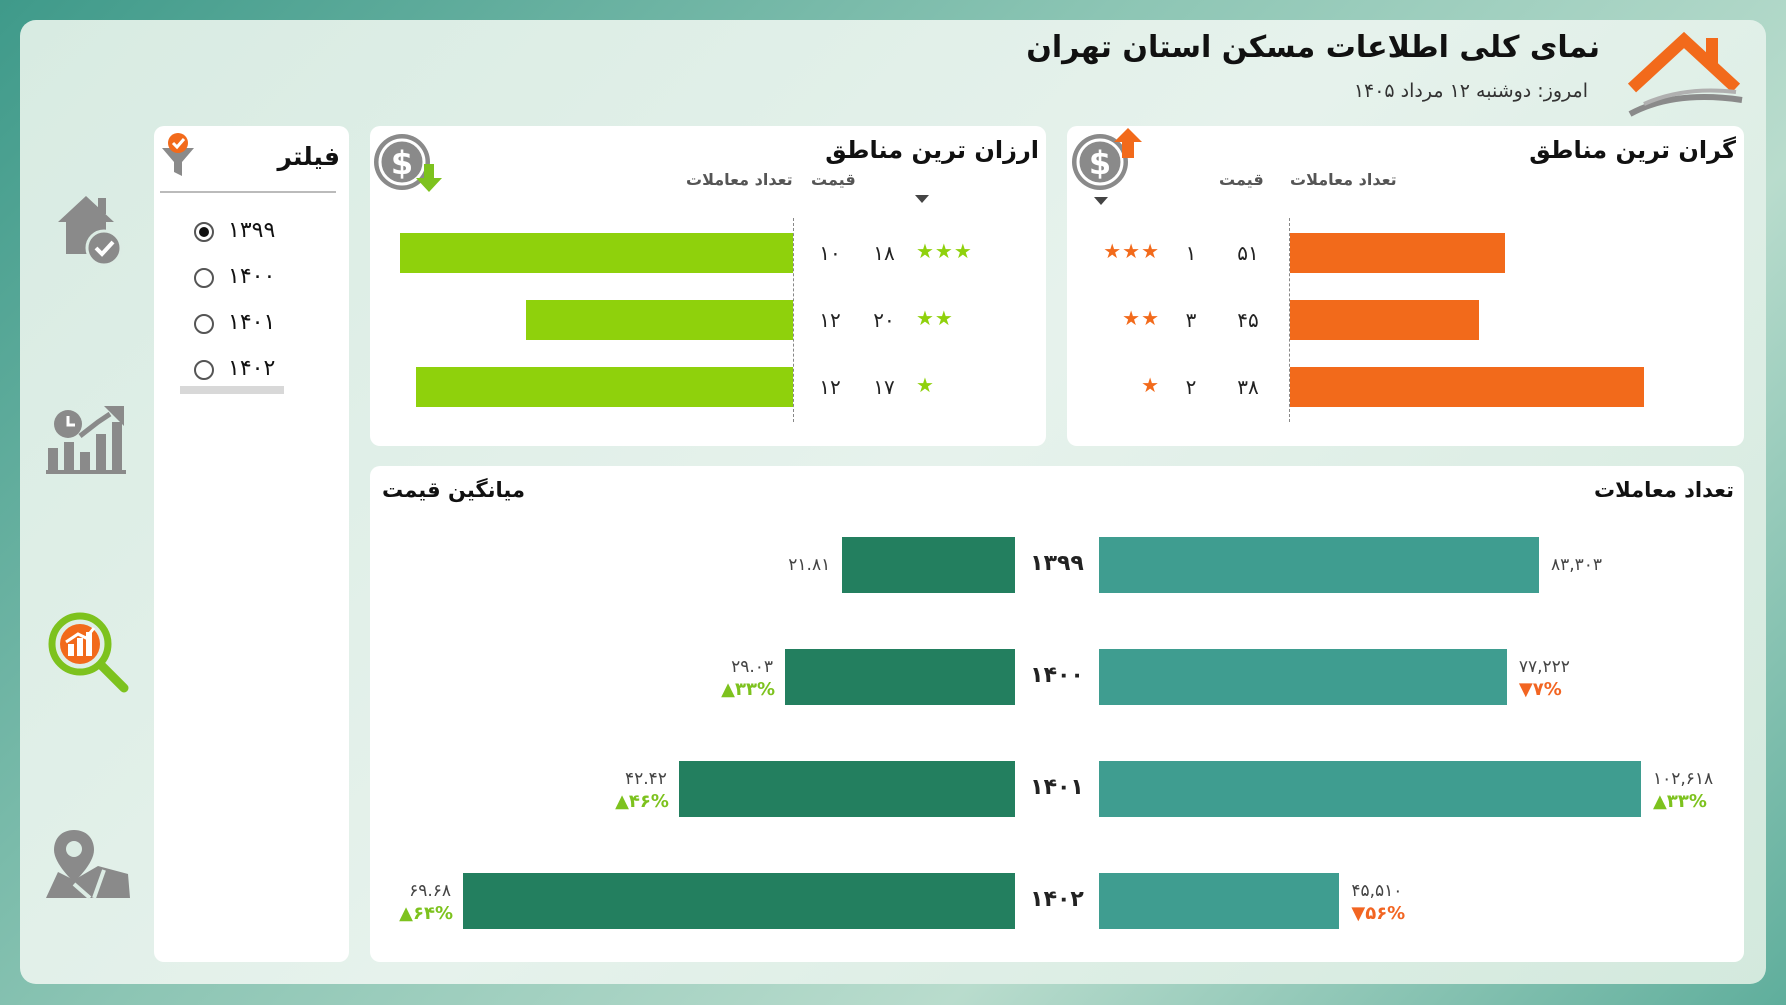 This screenshot has width=1786, height=1005. What do you see at coordinates (809, 565) in the screenshot?
I see `avg-price-value: ۲۱.۸۱` at bounding box center [809, 565].